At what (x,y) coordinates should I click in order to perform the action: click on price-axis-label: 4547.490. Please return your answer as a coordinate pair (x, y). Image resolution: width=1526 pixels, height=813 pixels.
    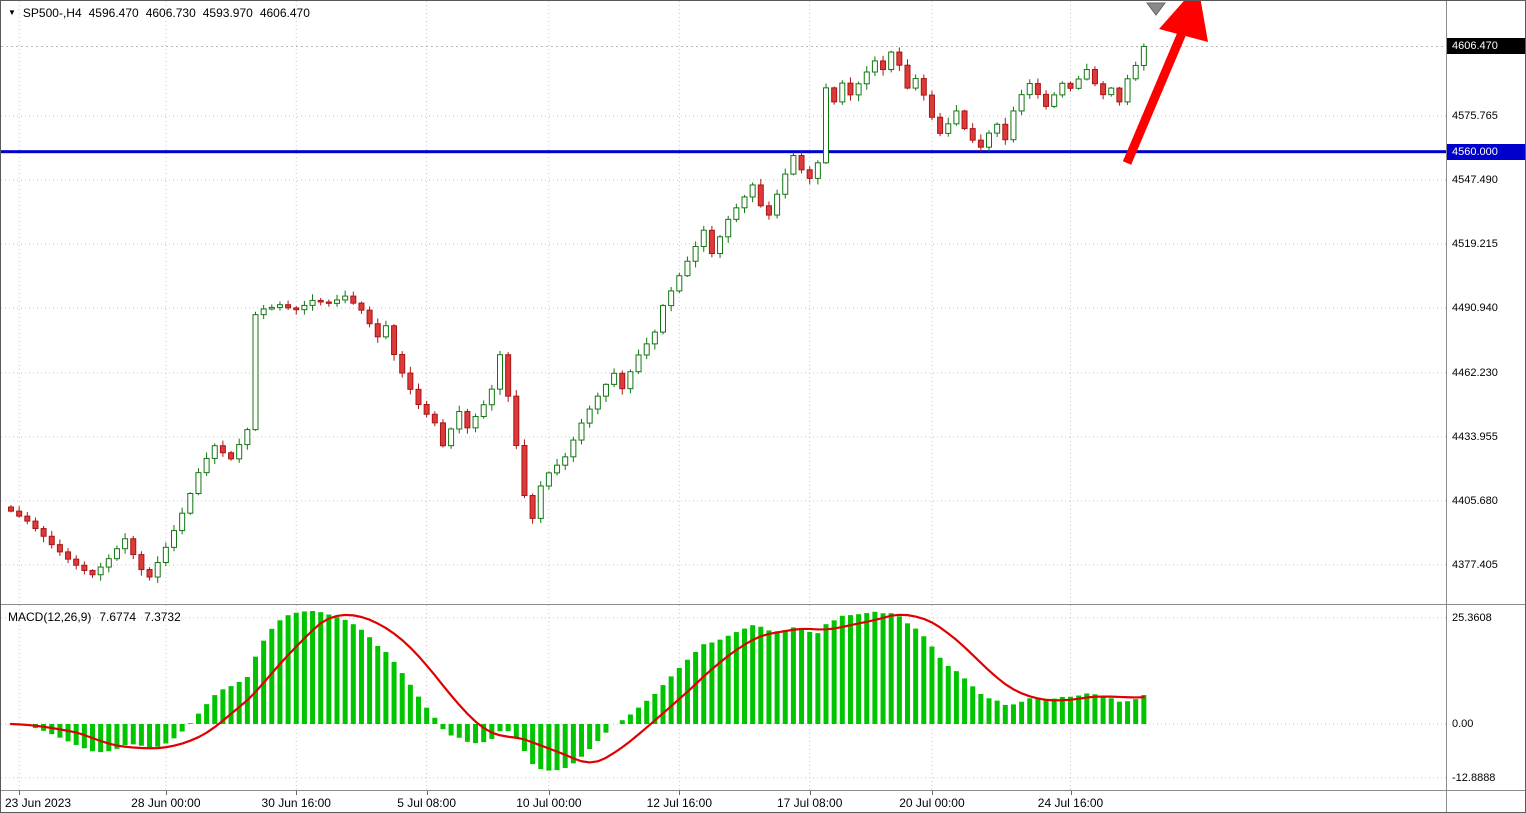
    Looking at the image, I should click on (1475, 180).